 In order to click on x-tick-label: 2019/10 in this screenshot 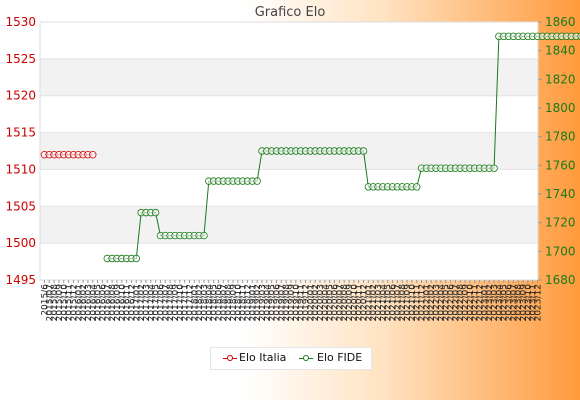, I will do `click(297, 303)`.